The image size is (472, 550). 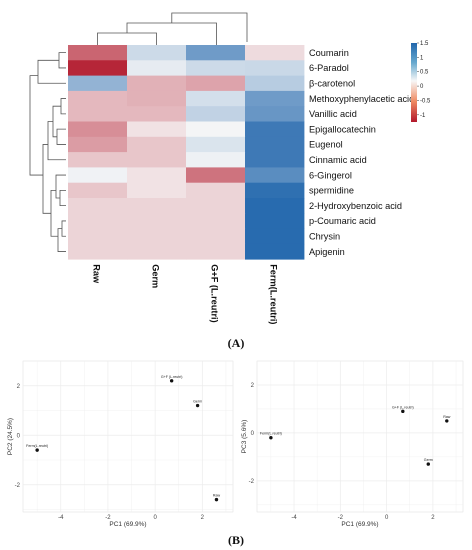 I want to click on column-label: Ferm(L.reutri), so click(x=274, y=294).